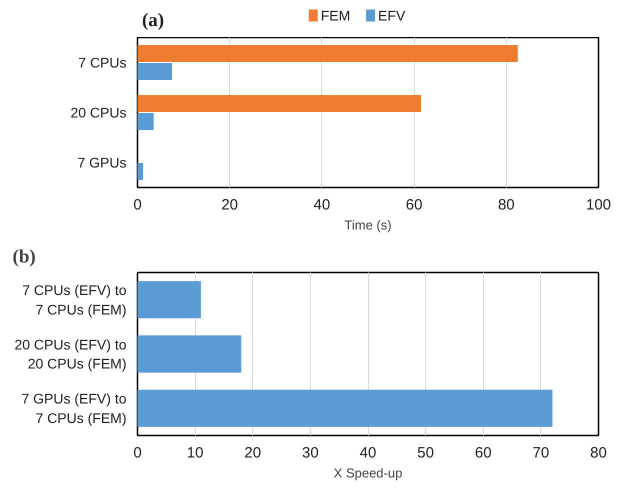 The image size is (619, 493). What do you see at coordinates (102, 62) in the screenshot?
I see `y-tick-label: 7 CPUs` at bounding box center [102, 62].